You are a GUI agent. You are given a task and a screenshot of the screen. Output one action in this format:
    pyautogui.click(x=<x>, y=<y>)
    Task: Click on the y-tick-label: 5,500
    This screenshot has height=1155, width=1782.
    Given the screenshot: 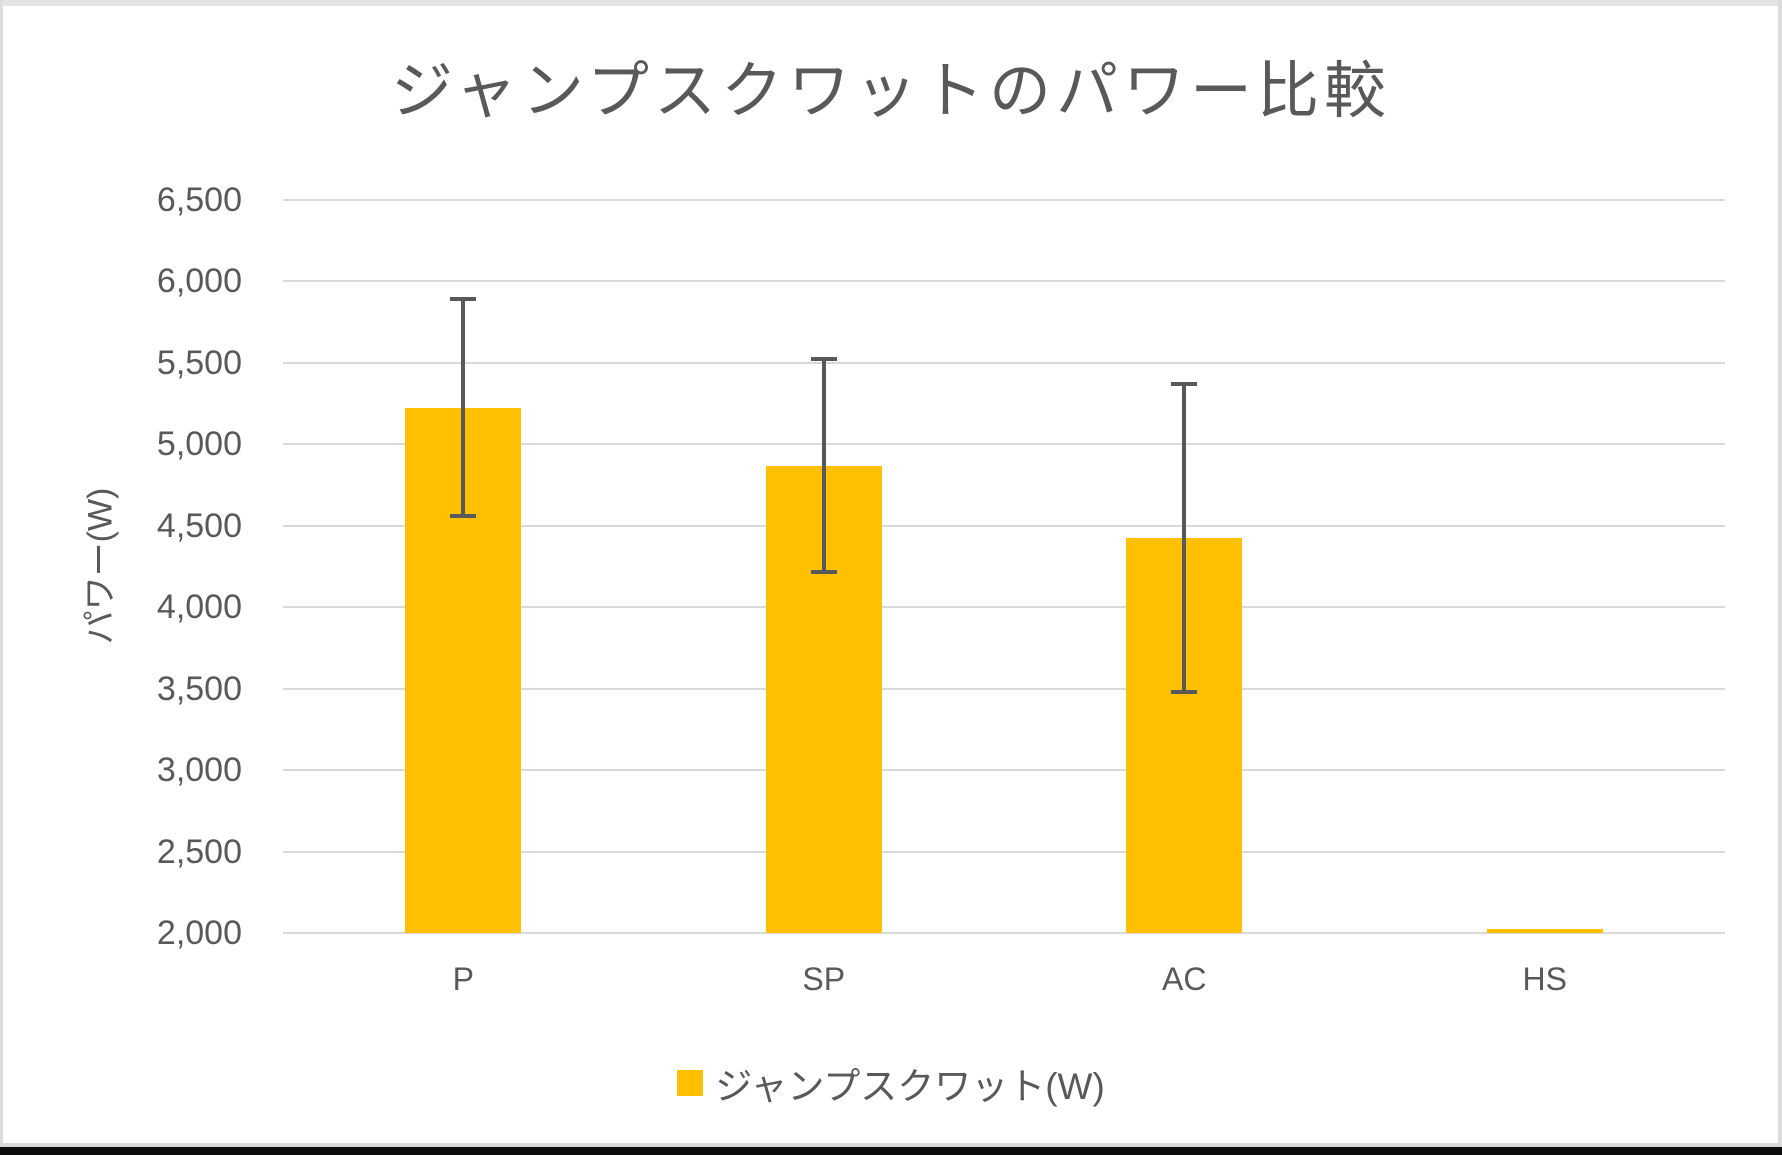 What is the action you would take?
    pyautogui.click(x=199, y=362)
    